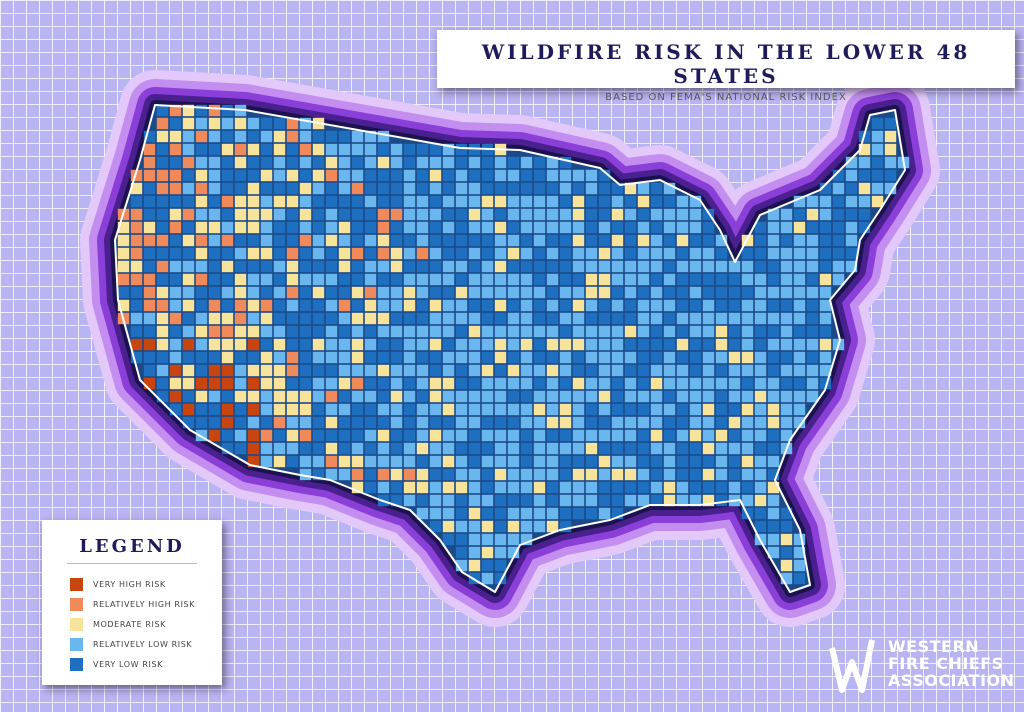 Image resolution: width=1024 pixels, height=712 pixels. Describe the element at coordinates (146, 604) in the screenshot. I see `legend-item: RELATIVELY HIGH RISK` at that location.